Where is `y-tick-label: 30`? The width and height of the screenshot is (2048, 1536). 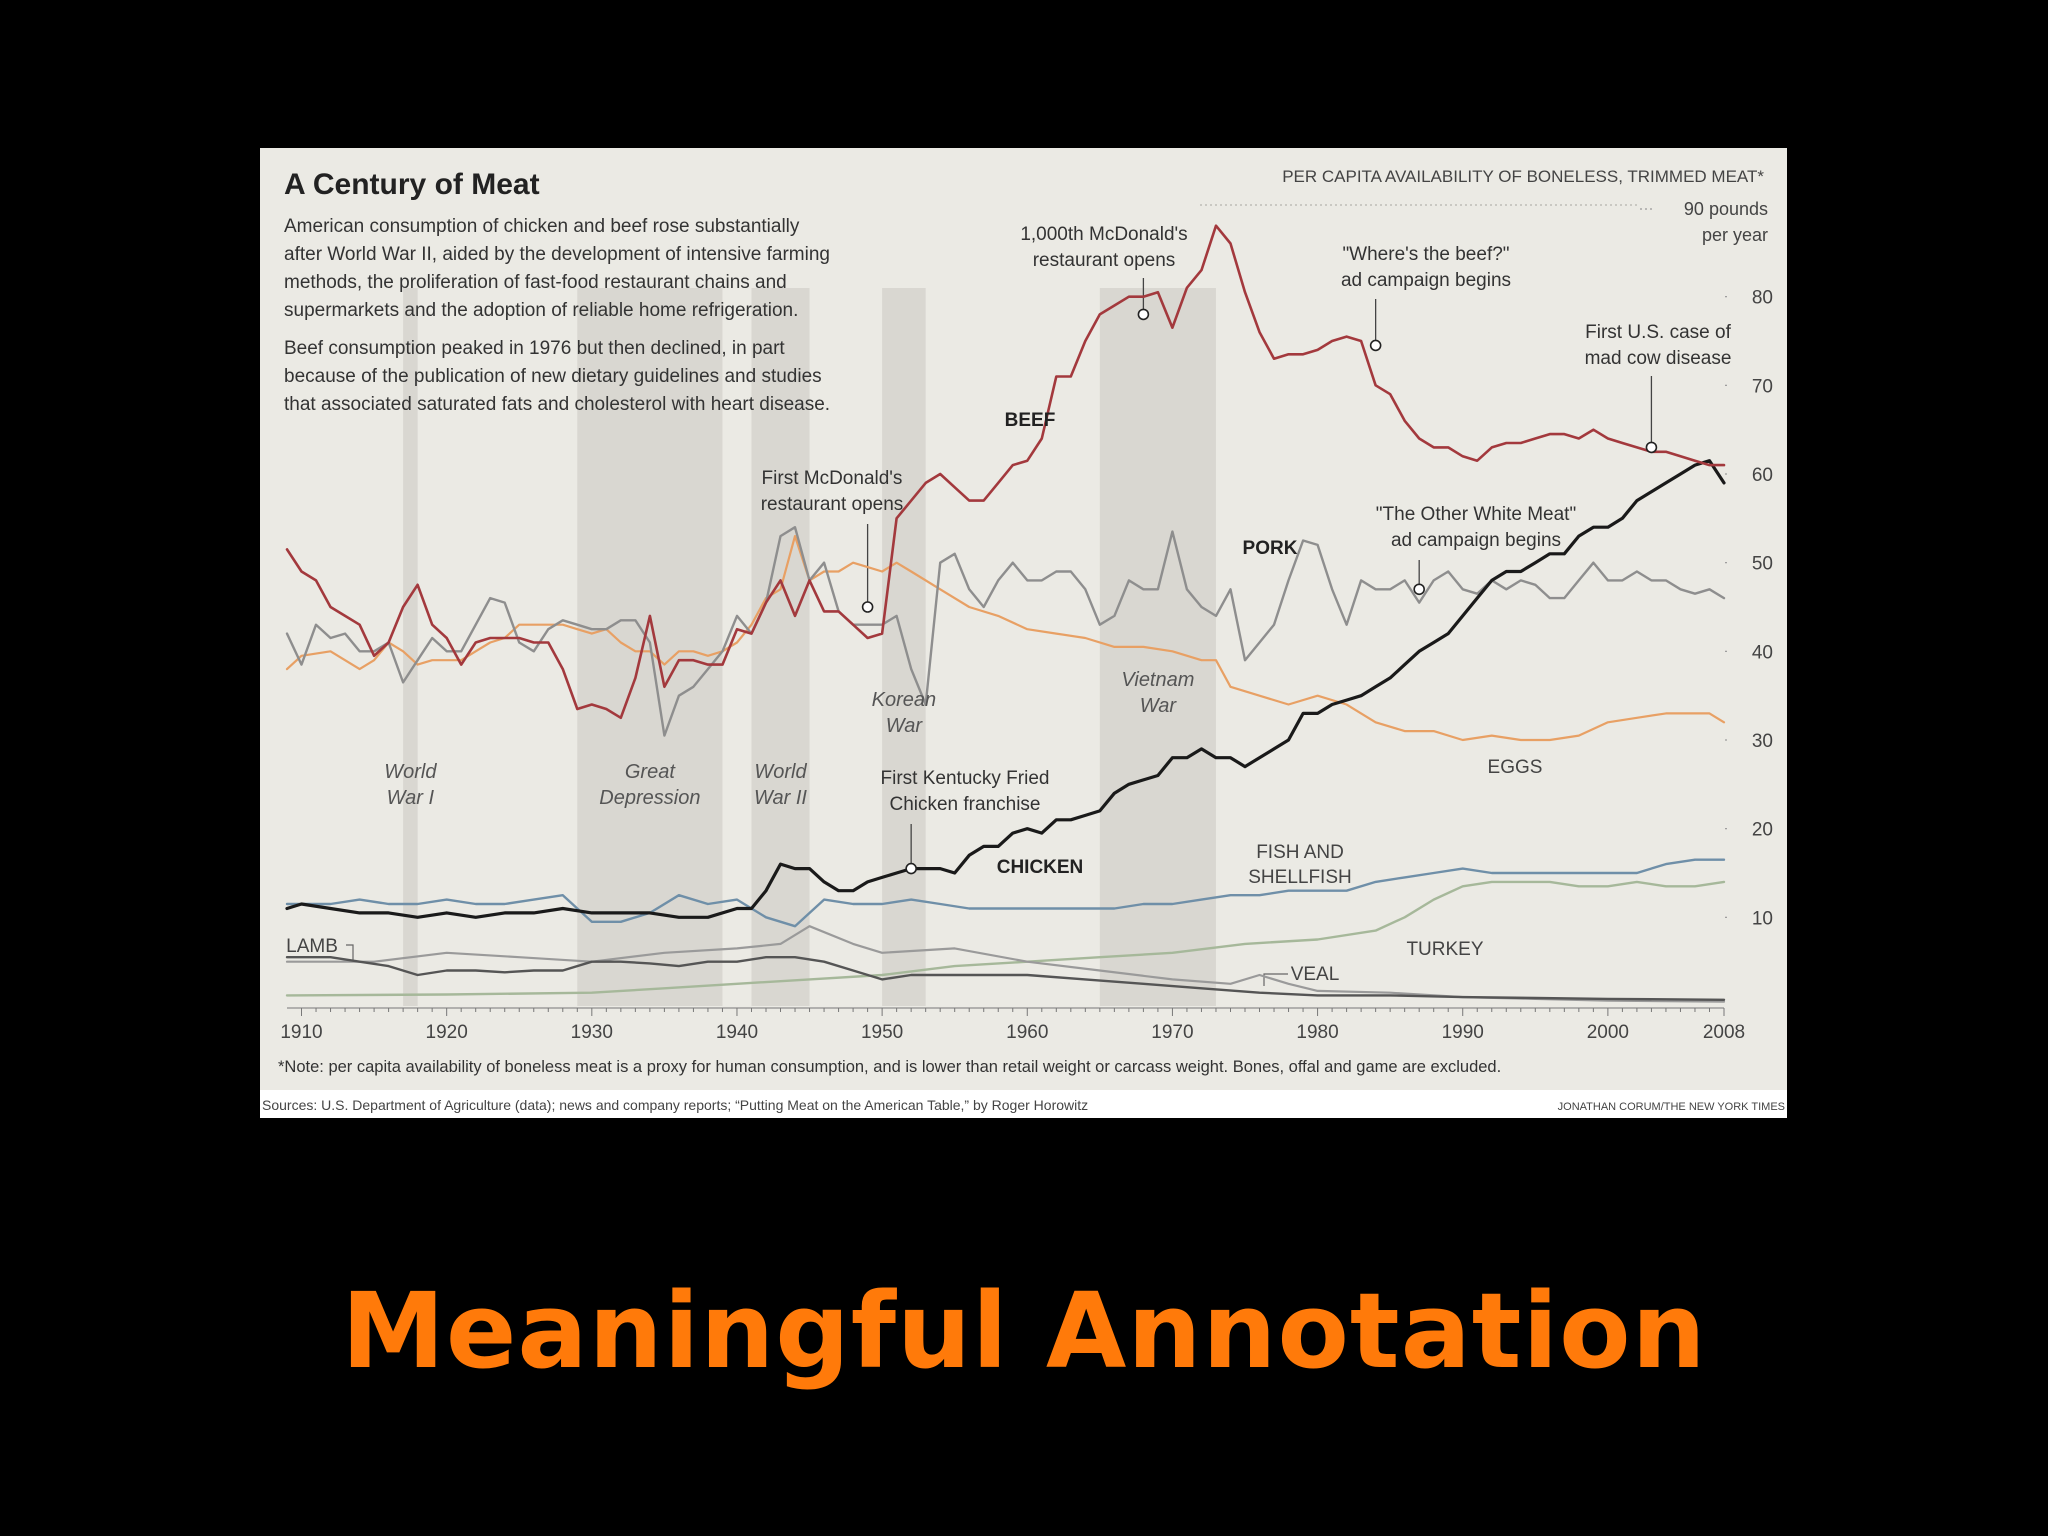
y-tick-label: 30 is located at coordinates (1762, 741).